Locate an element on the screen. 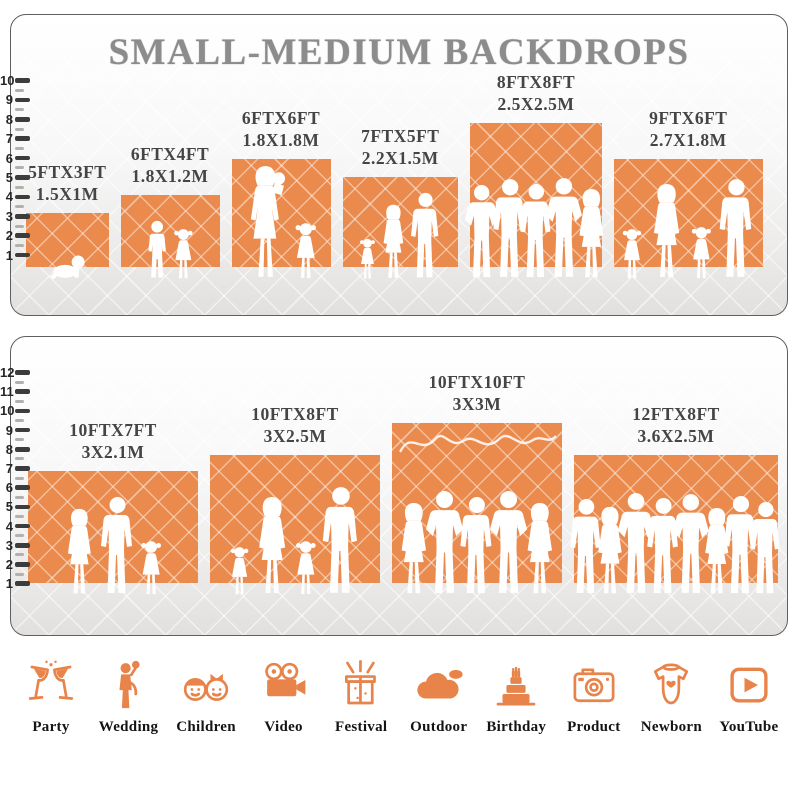  silhouette-baby is located at coordinates (67, 267).